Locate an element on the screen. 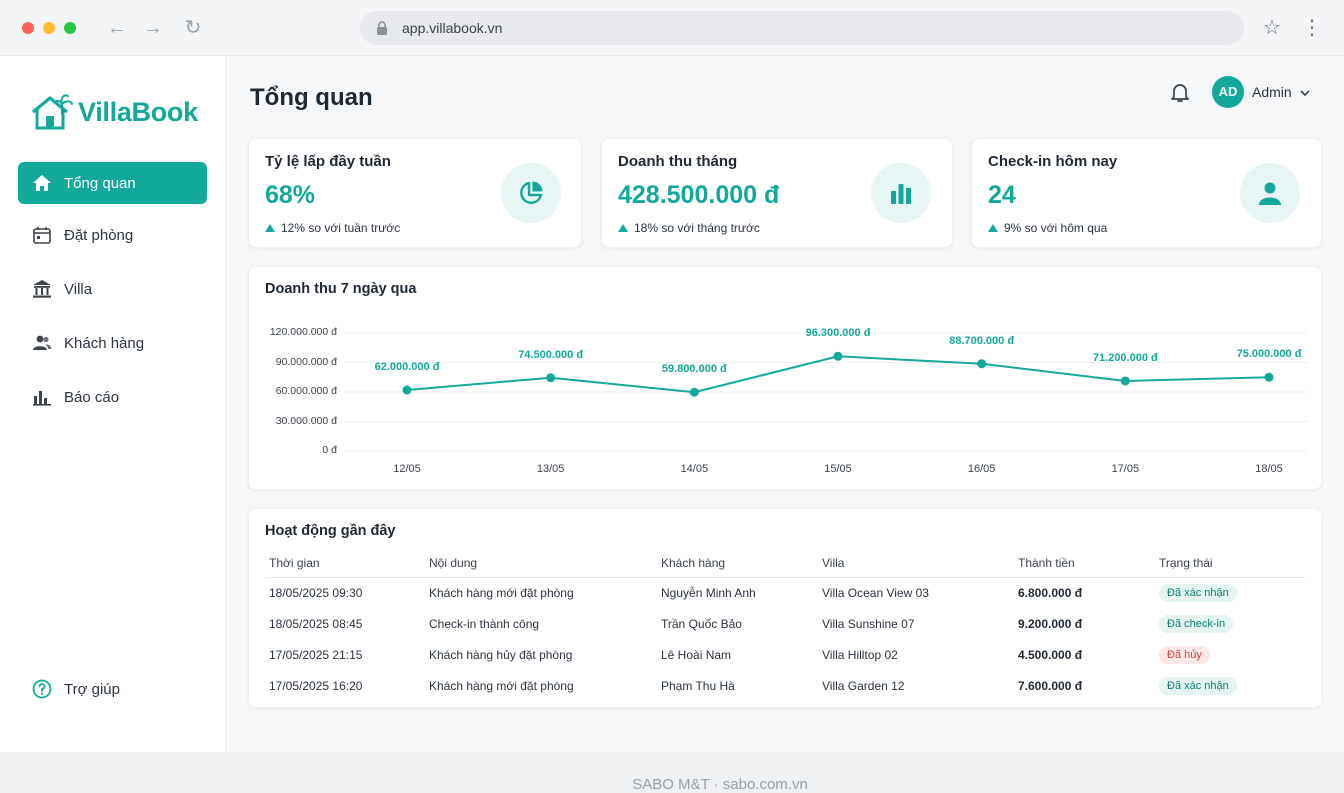  x-tick-label: 12/05 is located at coordinates (407, 469).